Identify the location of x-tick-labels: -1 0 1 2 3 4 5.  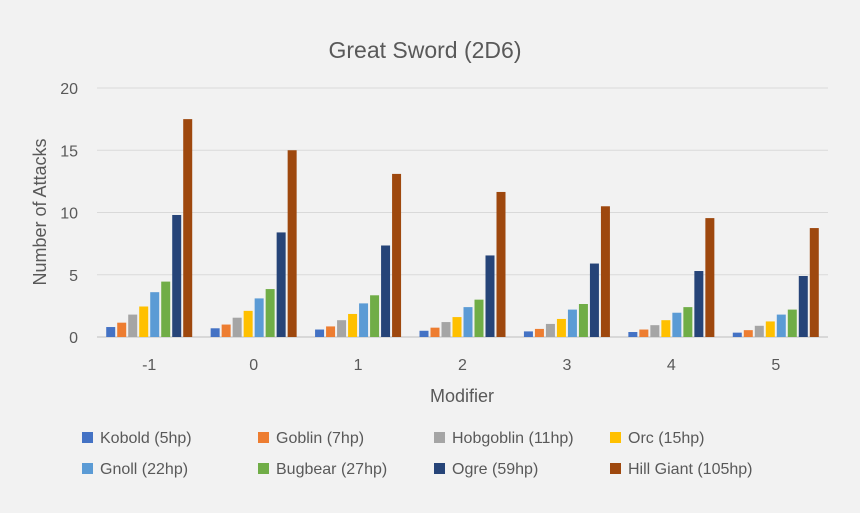
(461, 365).